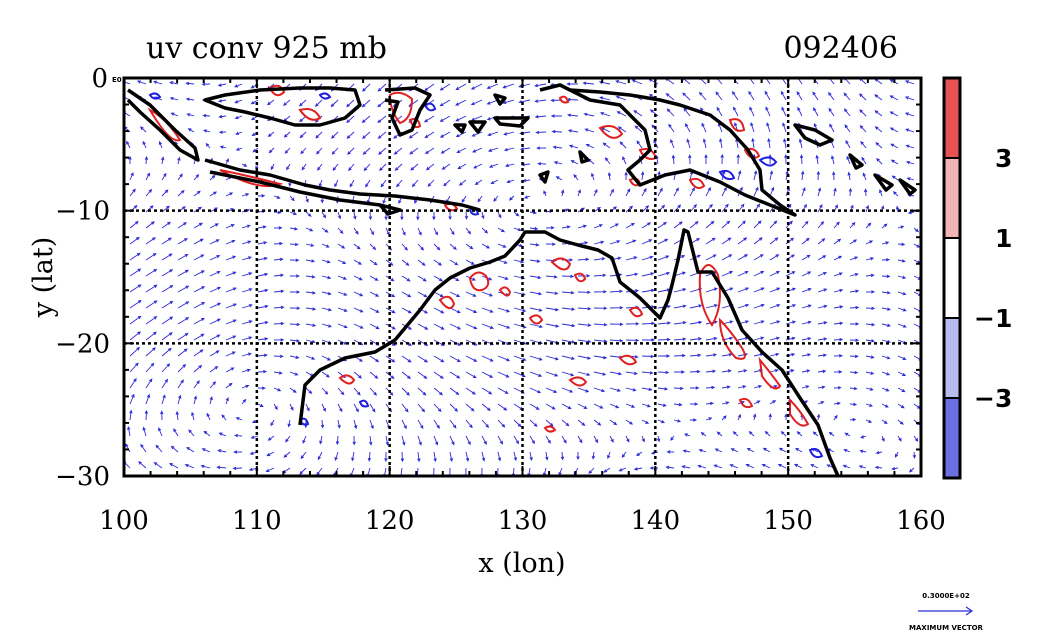 This screenshot has height=637, width=1056. I want to click on java-coast, so click(342, 185).